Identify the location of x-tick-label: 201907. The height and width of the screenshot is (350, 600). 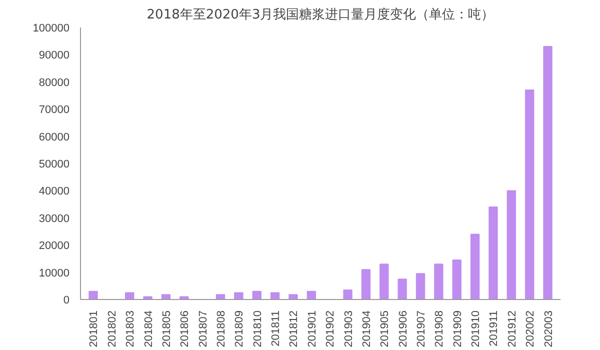
(422, 329).